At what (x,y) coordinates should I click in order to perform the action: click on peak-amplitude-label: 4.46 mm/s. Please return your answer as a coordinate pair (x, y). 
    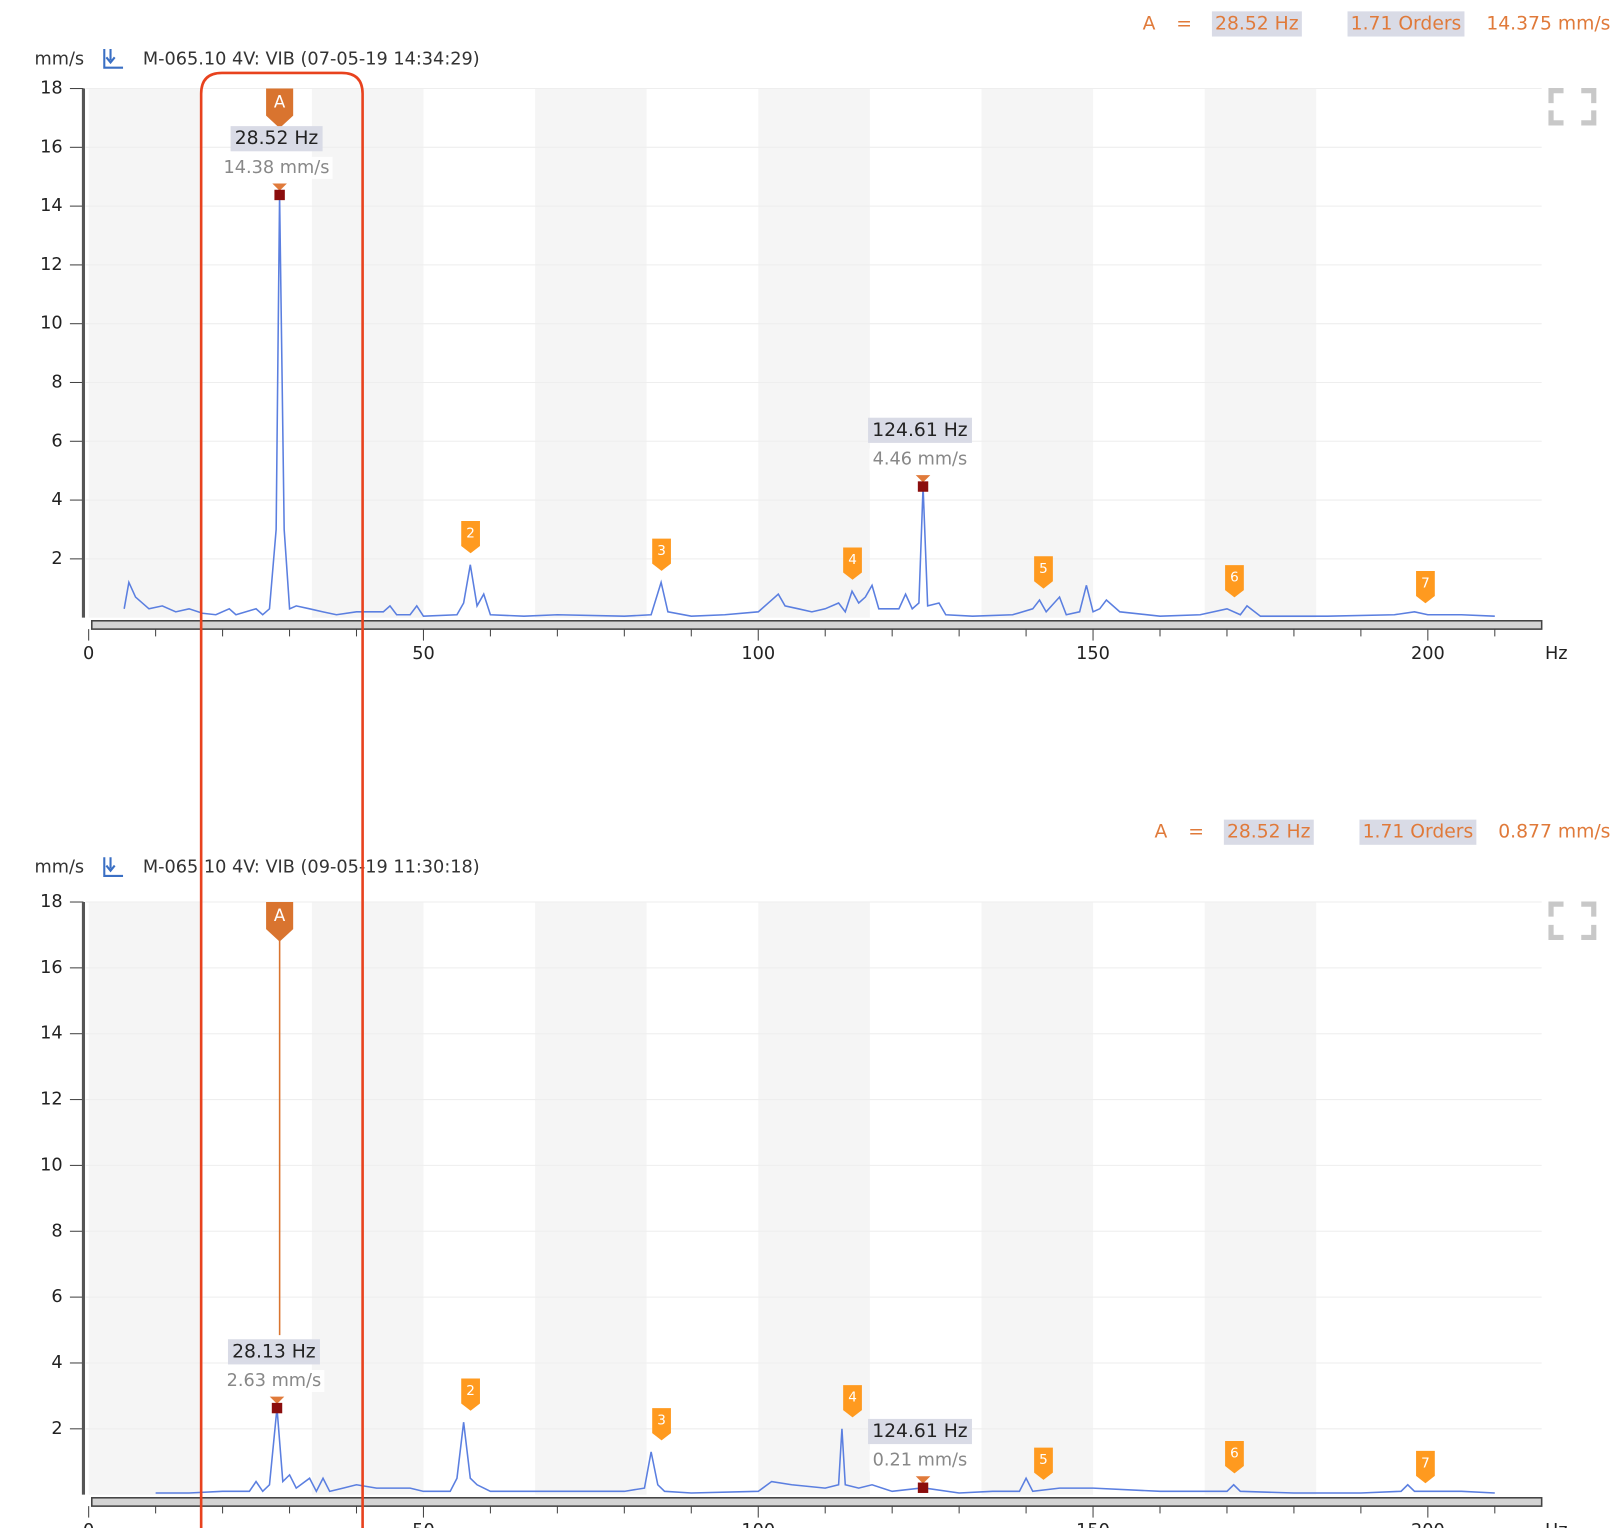
    Looking at the image, I should click on (920, 459).